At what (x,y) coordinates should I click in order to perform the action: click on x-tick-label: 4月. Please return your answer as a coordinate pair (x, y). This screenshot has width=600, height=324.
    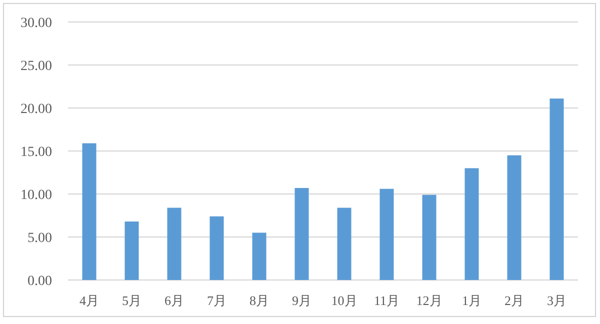
    Looking at the image, I should click on (89, 300).